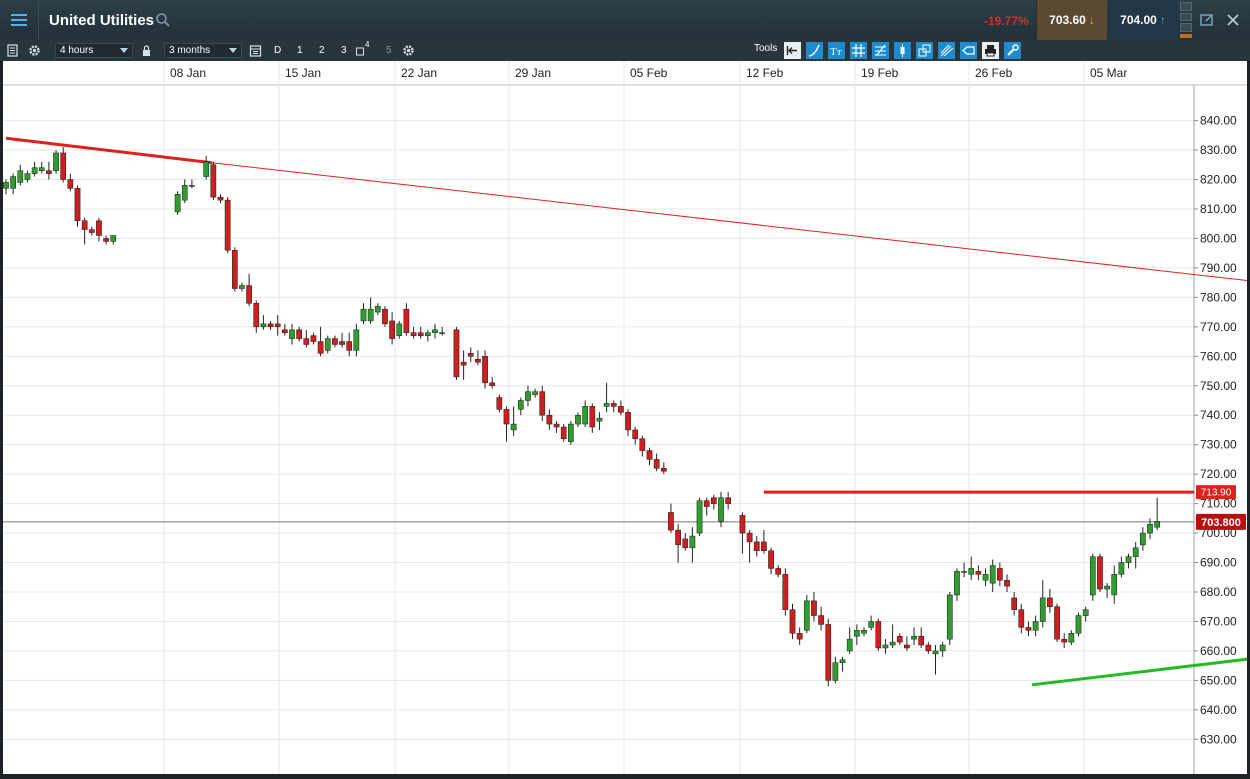  I want to click on text-tool-icon: Tт, so click(836, 50).